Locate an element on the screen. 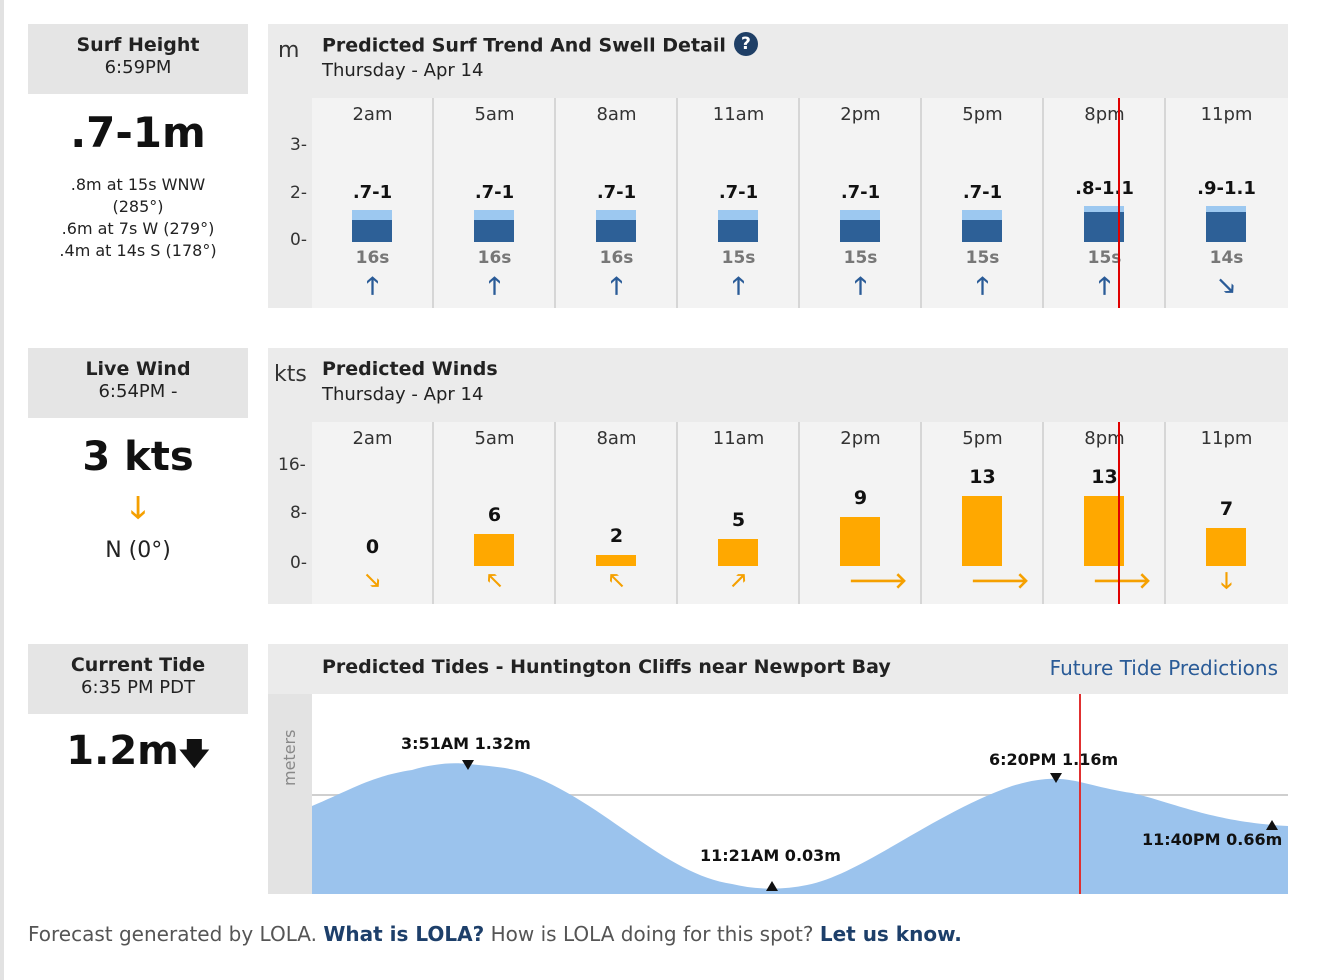 The height and width of the screenshot is (980, 1322). wind-panel-title: Predicted Winds is located at coordinates (410, 369).